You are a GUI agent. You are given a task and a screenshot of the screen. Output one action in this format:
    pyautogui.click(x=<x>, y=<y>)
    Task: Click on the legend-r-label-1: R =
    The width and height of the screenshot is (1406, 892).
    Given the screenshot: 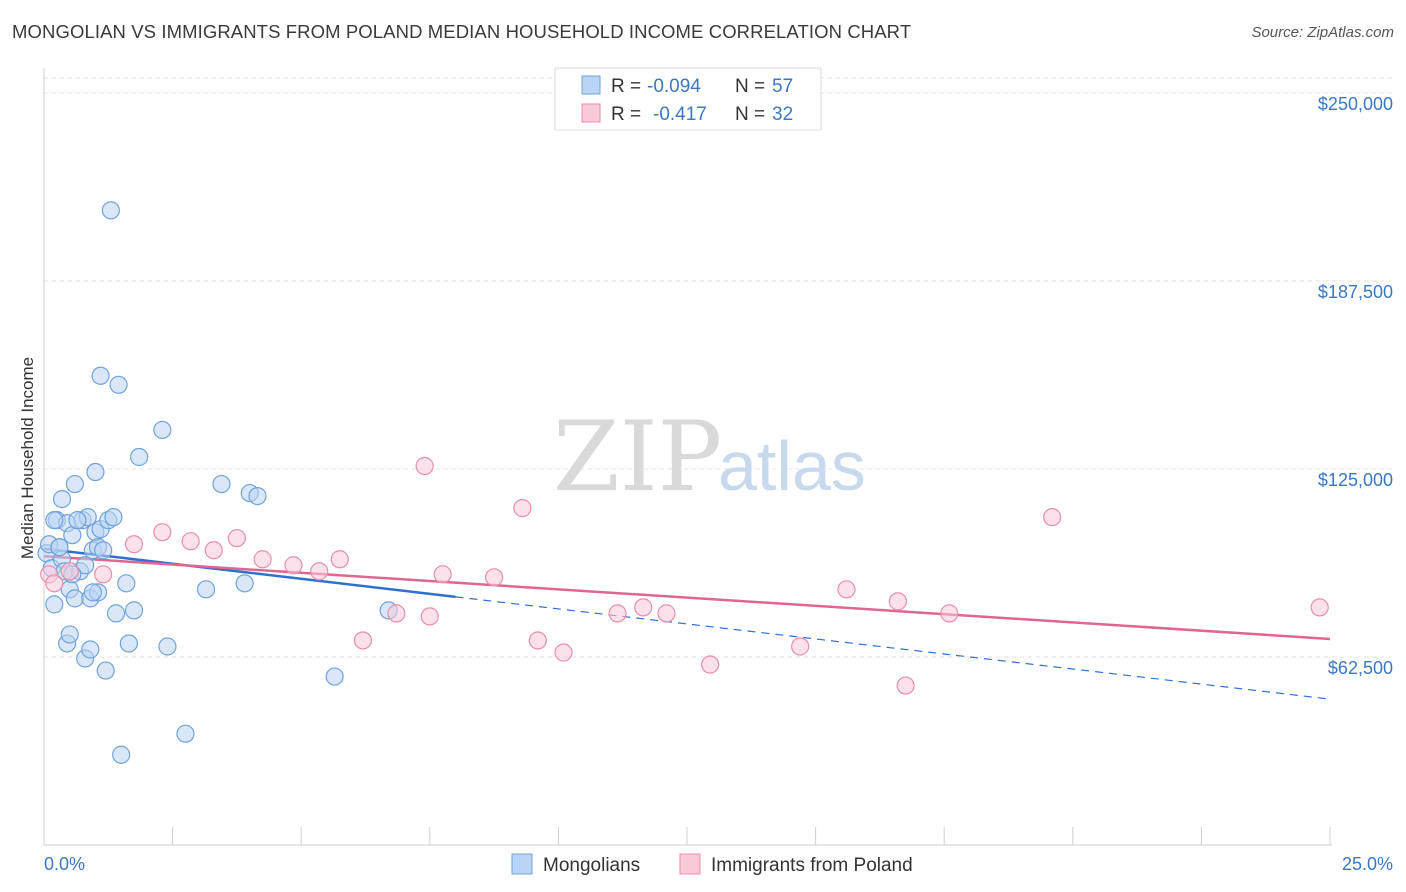 What is the action you would take?
    pyautogui.click(x=626, y=86)
    